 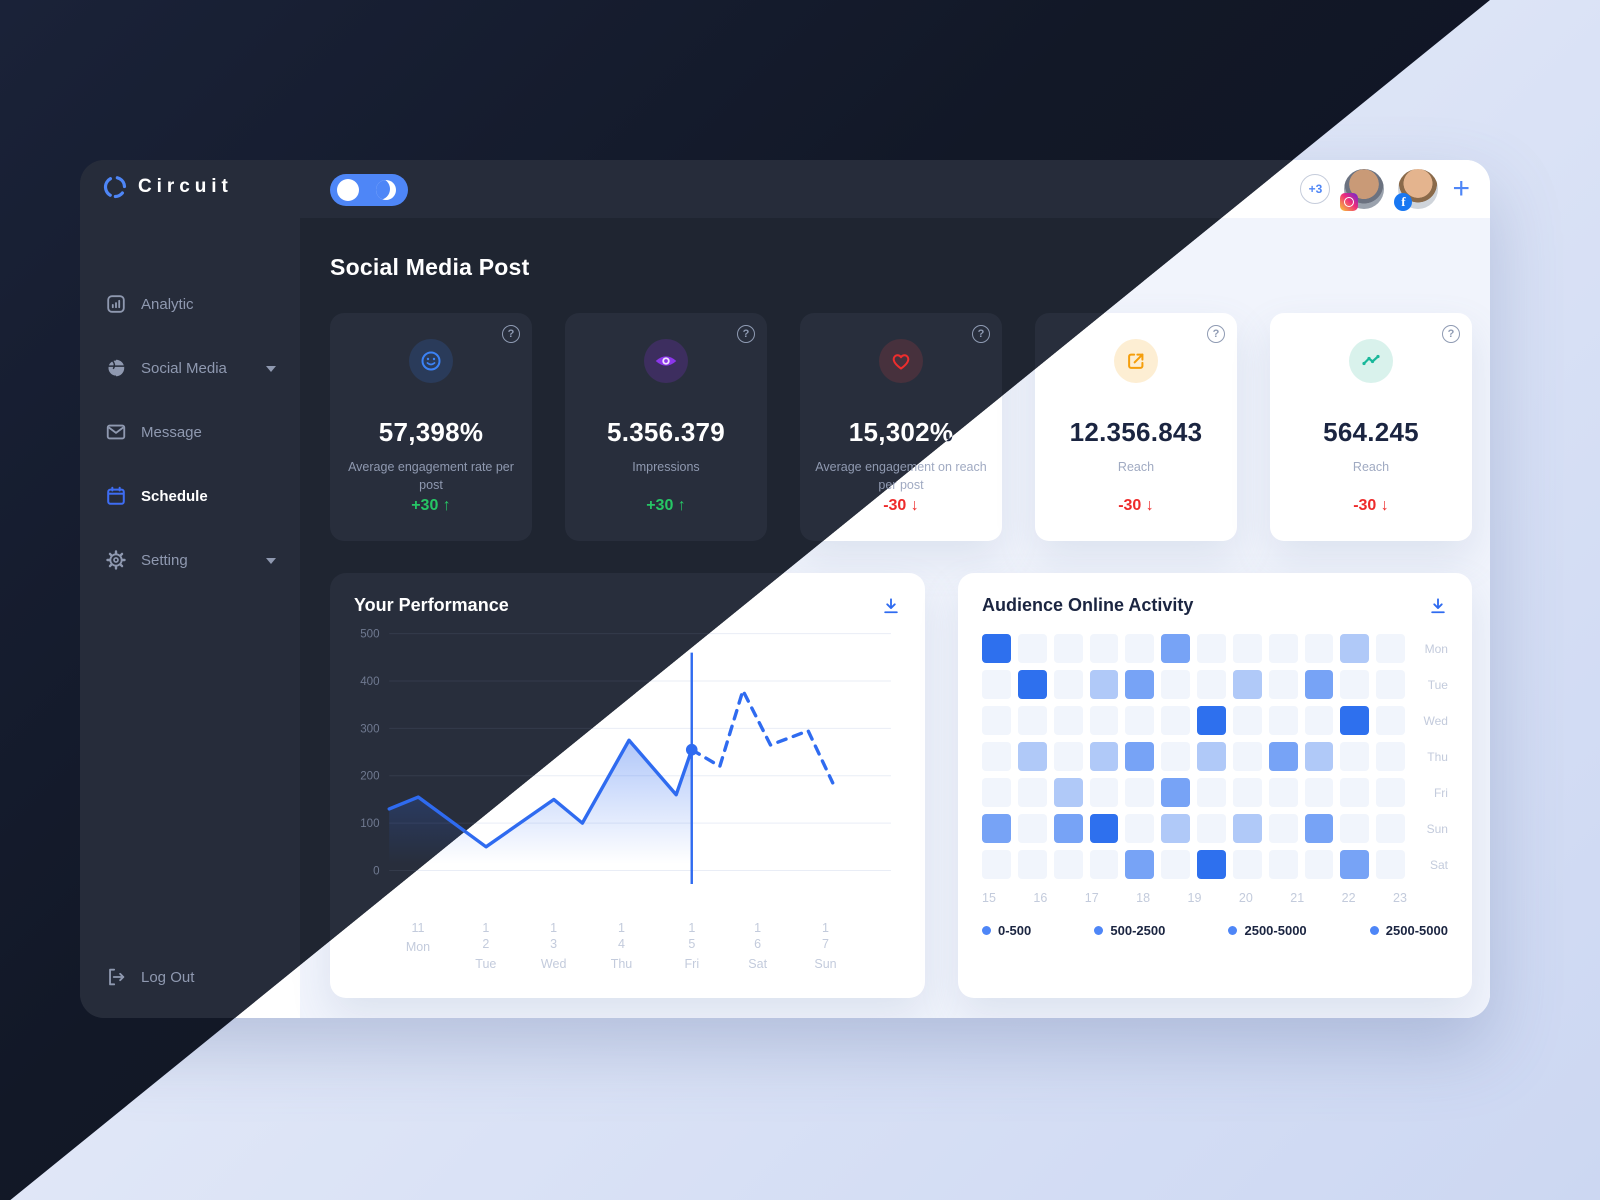 What do you see at coordinates (190, 560) in the screenshot?
I see `sidebar-item-setting: Setting` at bounding box center [190, 560].